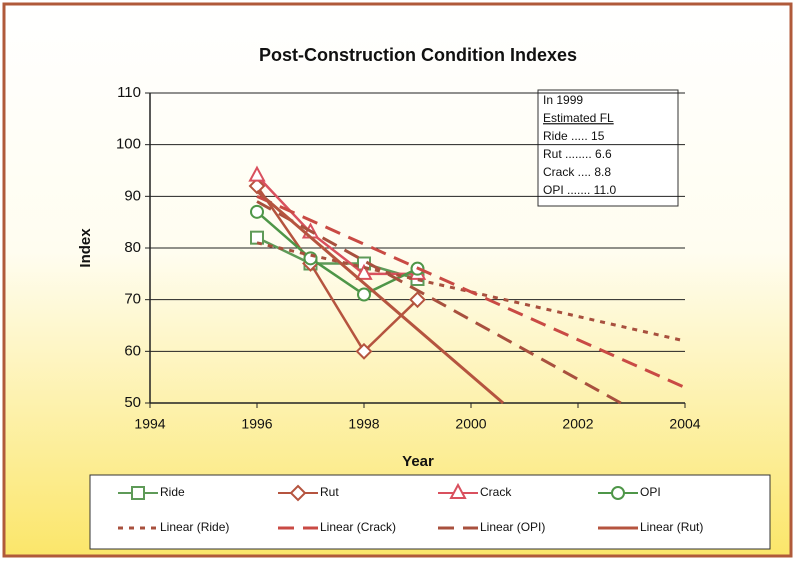  What do you see at coordinates (574, 136) in the screenshot?
I see `annotation-text: Ride ..... 15` at bounding box center [574, 136].